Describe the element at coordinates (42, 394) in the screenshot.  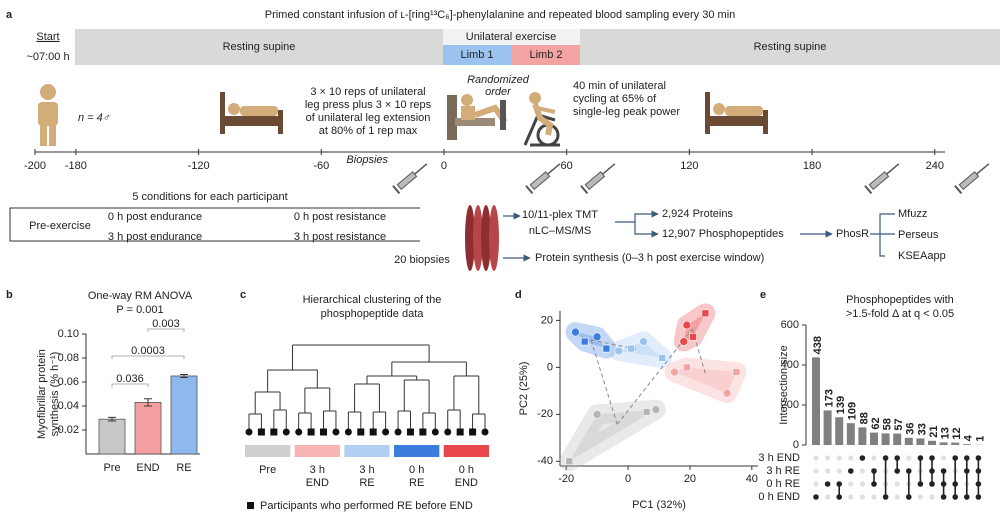
I see `y-axis-label: Myofibrillar protein` at that location.